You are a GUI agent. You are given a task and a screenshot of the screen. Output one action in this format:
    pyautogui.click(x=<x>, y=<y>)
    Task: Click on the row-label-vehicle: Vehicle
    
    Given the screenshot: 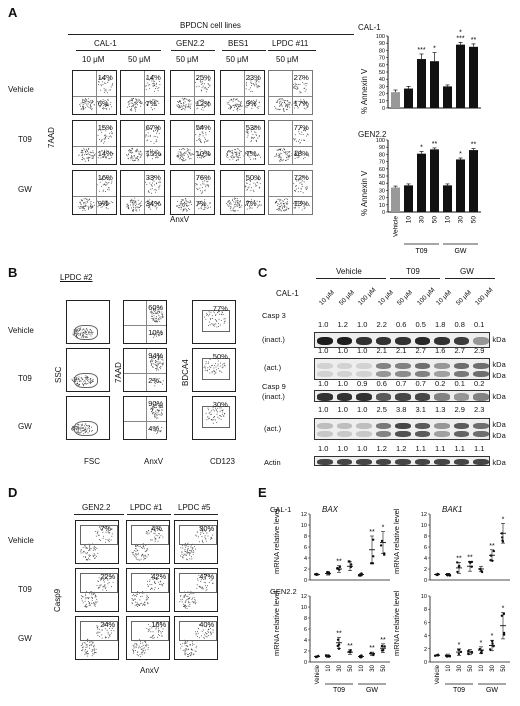 What is the action you would take?
    pyautogui.click(x=21, y=89)
    